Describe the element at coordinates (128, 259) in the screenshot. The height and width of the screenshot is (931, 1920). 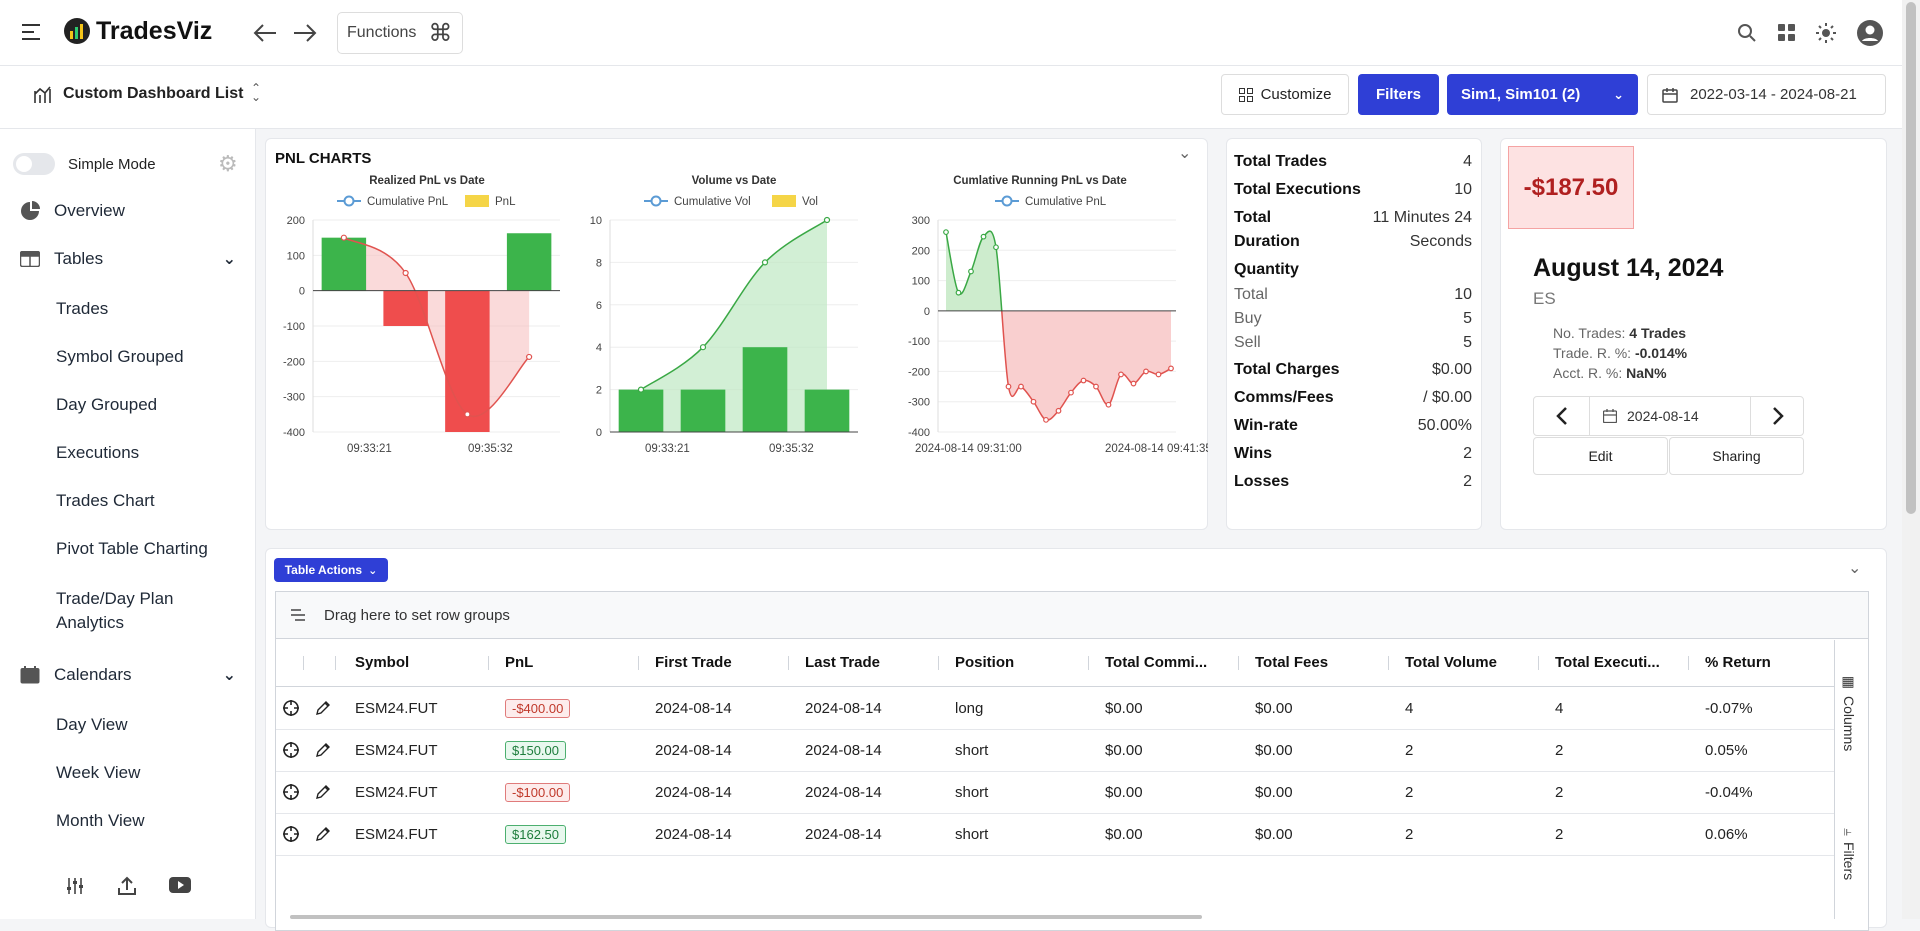
I see `sidebar-item-tables: Tables ⌄` at that location.